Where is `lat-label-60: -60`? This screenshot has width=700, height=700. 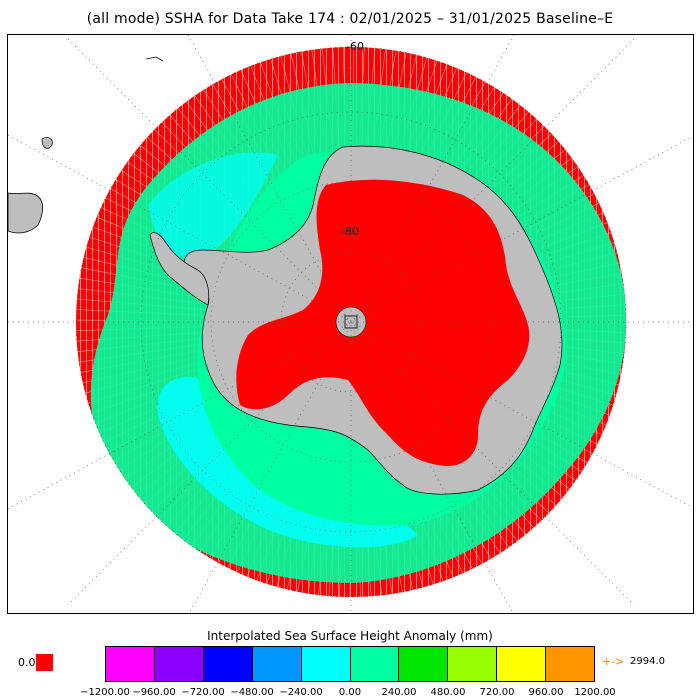
lat-label-60: -60 is located at coordinates (355, 46).